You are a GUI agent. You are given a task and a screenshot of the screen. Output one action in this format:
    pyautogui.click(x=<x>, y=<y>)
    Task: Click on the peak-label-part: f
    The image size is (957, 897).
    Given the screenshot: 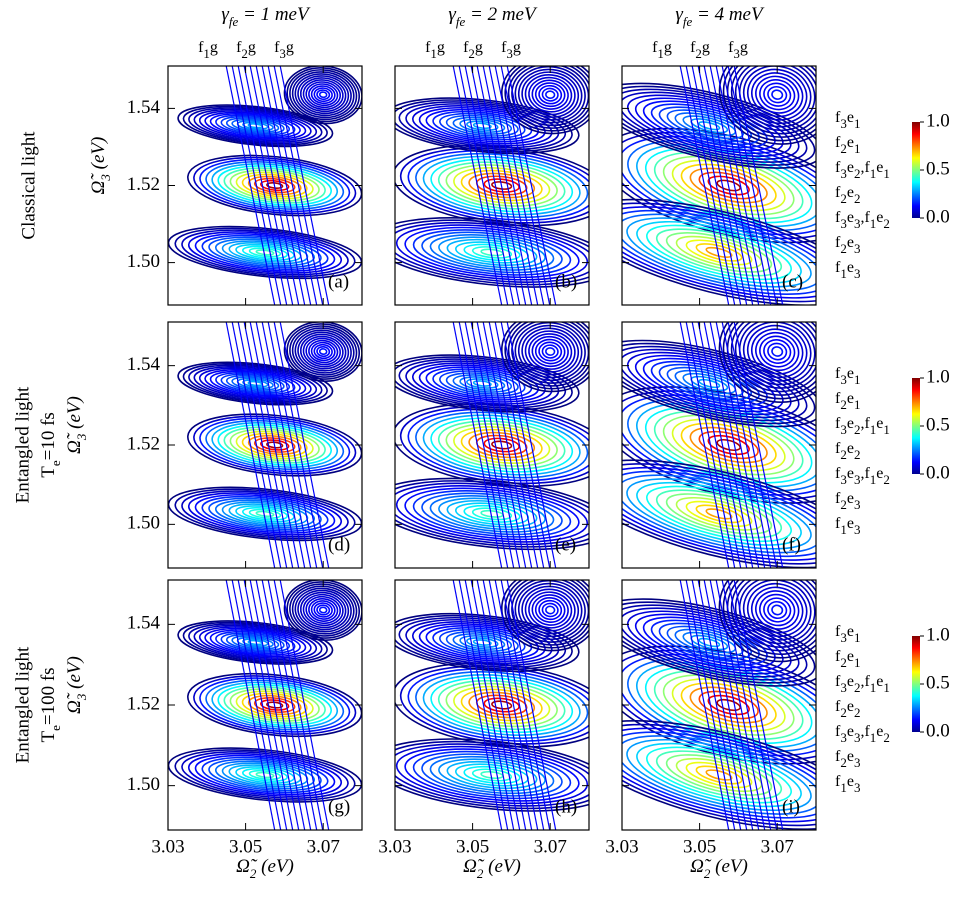 What is the action you would take?
    pyautogui.click(x=693, y=47)
    